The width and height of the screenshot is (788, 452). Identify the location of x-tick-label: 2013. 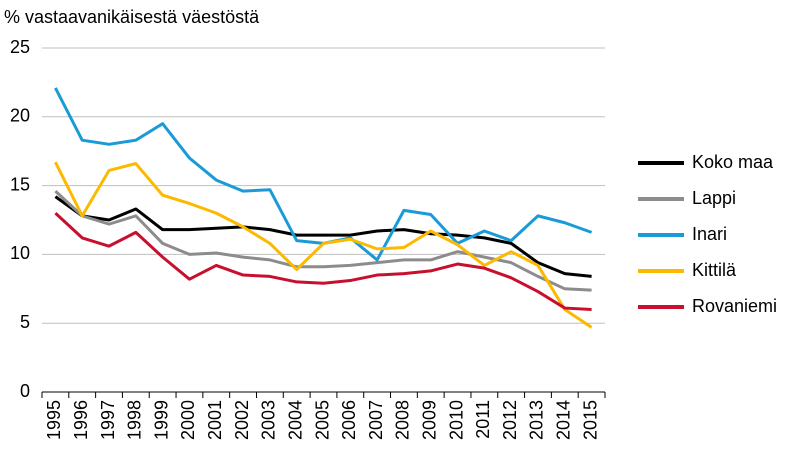
(537, 420).